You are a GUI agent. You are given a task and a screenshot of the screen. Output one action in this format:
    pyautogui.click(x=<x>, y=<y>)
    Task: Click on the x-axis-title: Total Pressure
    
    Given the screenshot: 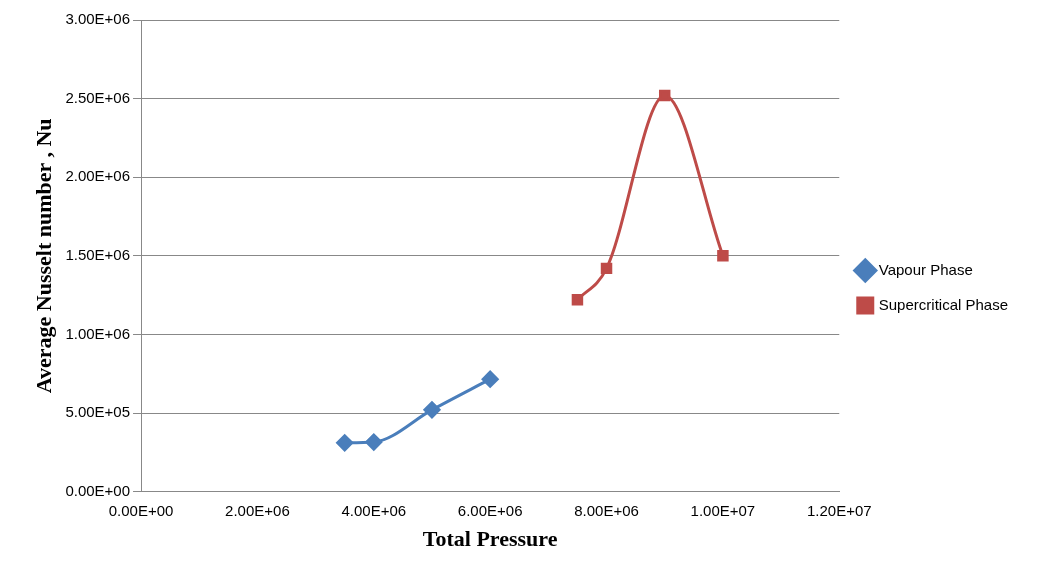 What is the action you would take?
    pyautogui.click(x=490, y=539)
    